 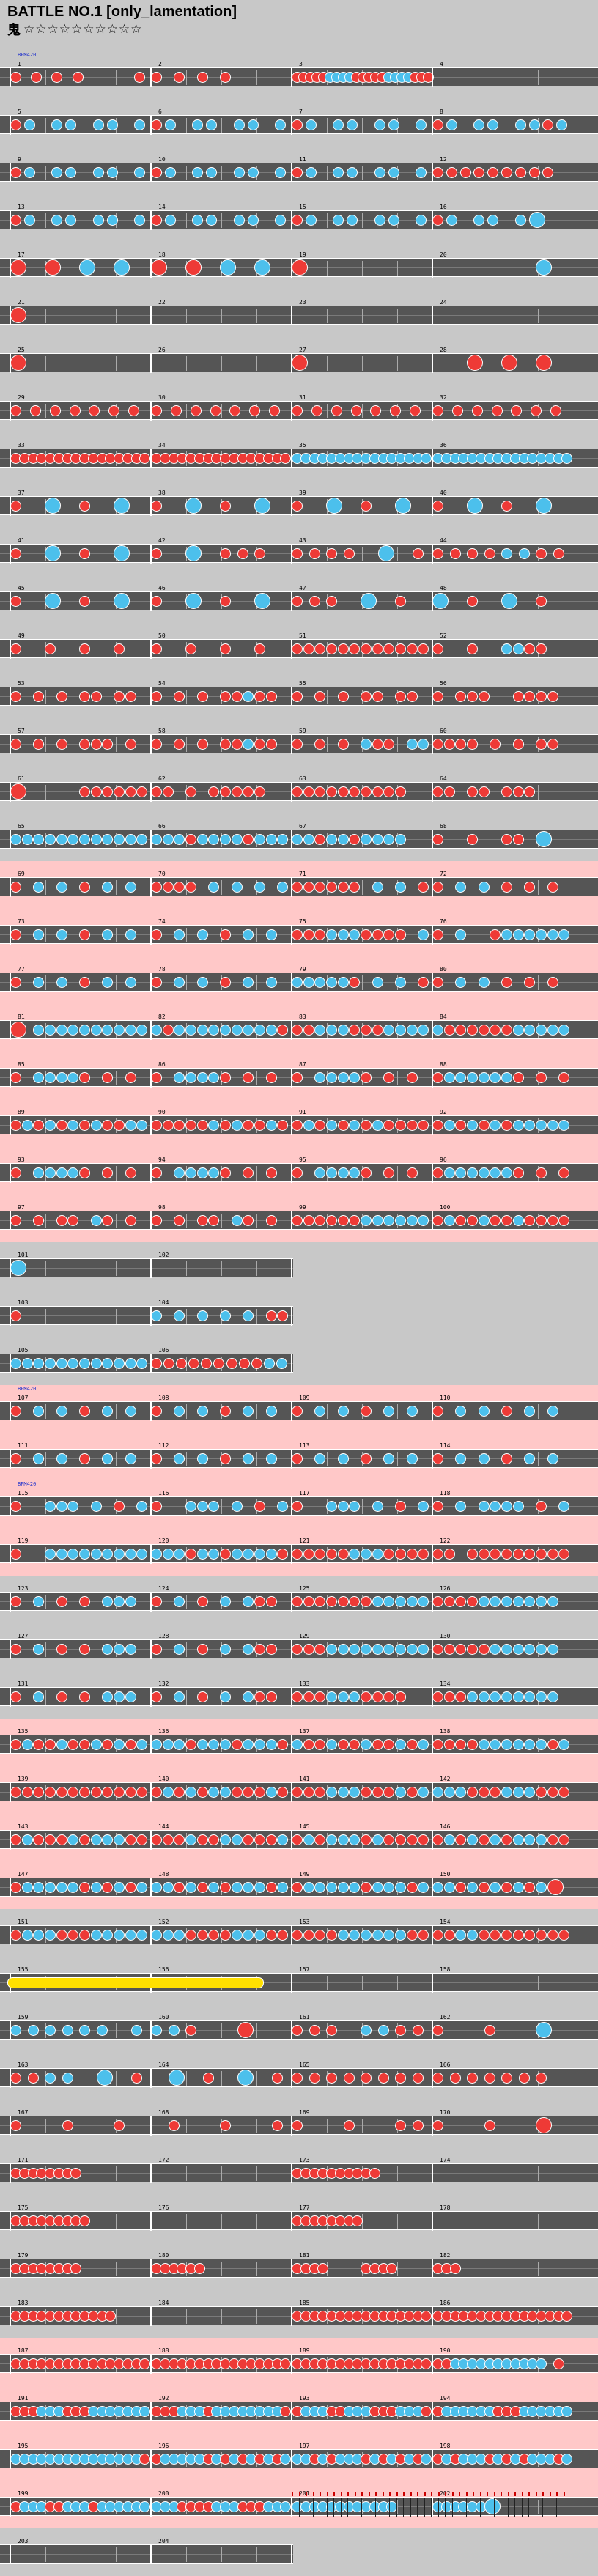 I want to click on measure-number: 126, so click(x=445, y=1588).